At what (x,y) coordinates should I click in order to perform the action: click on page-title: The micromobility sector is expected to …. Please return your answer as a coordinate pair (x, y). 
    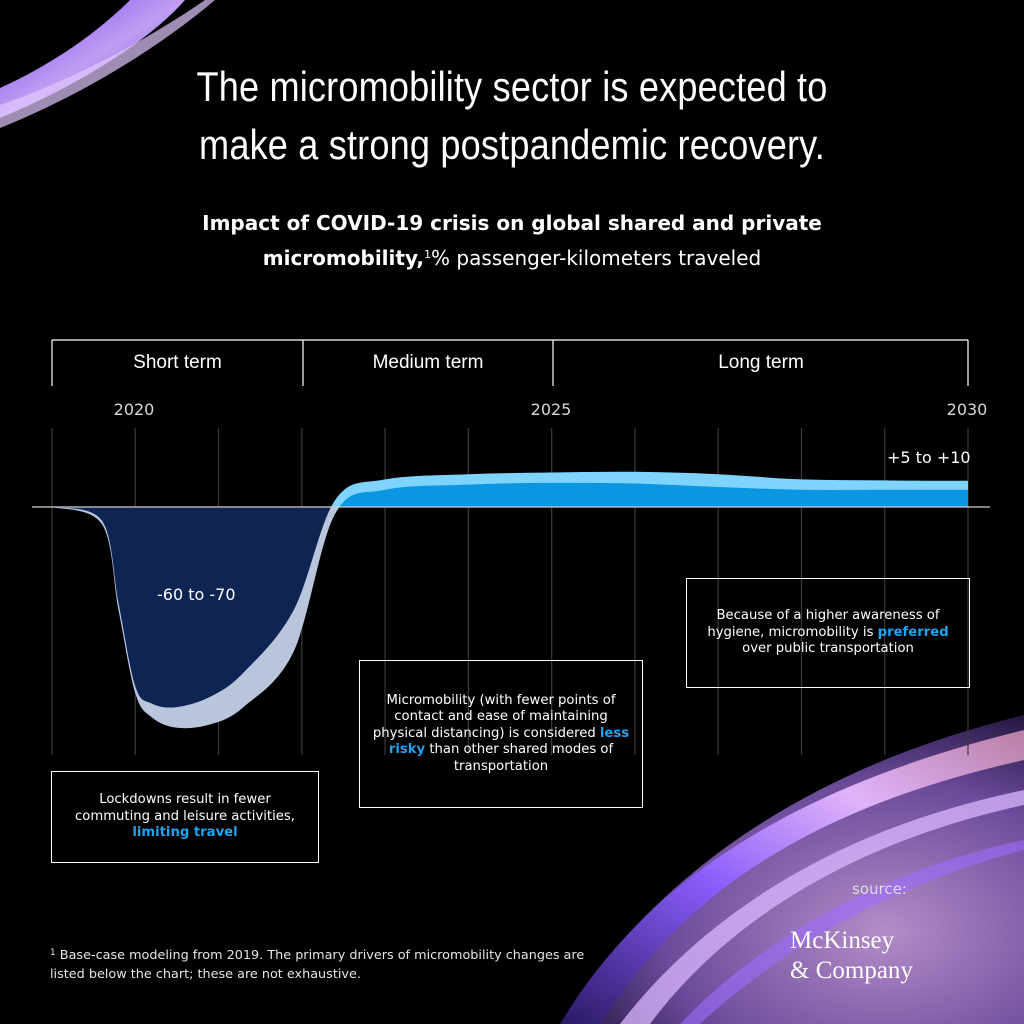
    Looking at the image, I should click on (512, 115).